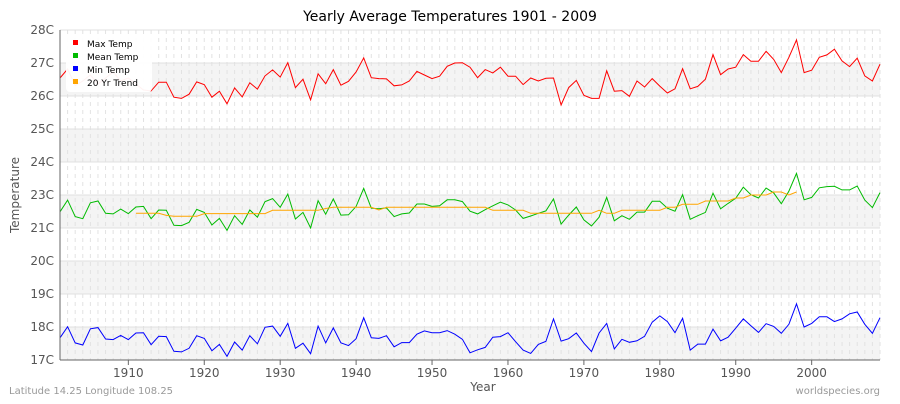  What do you see at coordinates (42, 195) in the screenshot?
I see `y-tick-label: 23C` at bounding box center [42, 195].